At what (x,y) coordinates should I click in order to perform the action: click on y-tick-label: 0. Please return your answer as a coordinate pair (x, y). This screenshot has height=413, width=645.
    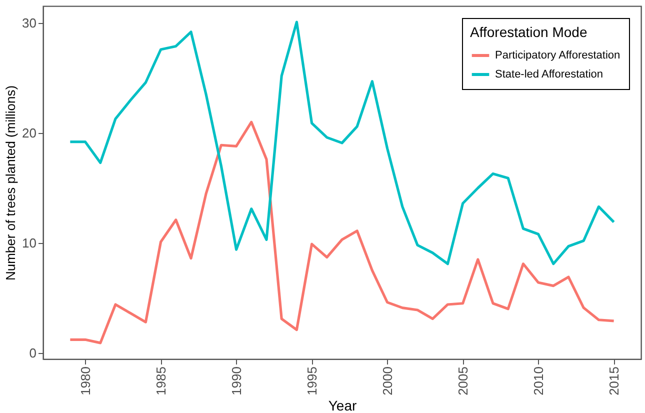
    Looking at the image, I should click on (32, 352).